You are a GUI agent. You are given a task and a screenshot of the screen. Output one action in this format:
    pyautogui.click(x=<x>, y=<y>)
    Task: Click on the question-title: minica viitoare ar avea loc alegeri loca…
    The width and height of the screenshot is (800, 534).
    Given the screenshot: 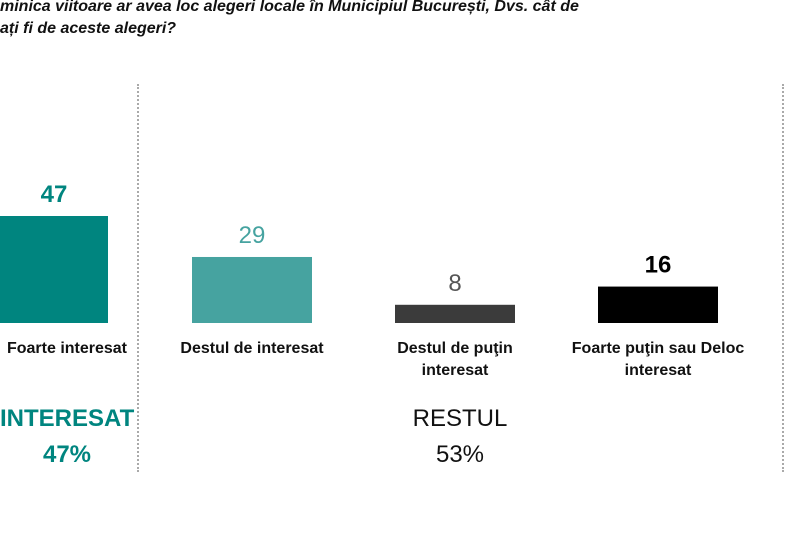 What is the action you would take?
    pyautogui.click(x=330, y=20)
    